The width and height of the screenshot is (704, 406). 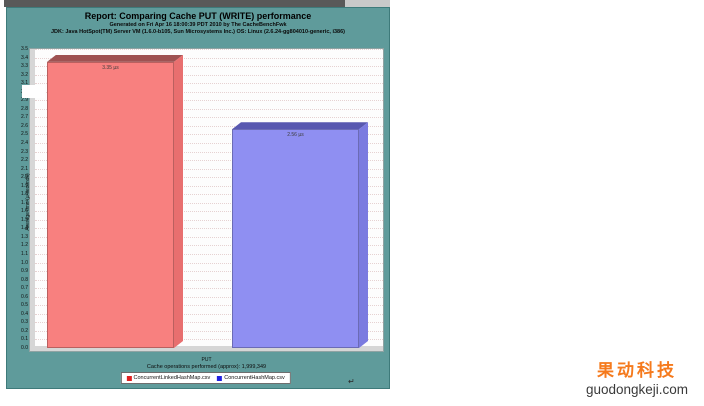 What do you see at coordinates (351, 381) in the screenshot?
I see `paragraph-return-mark: ↵` at bounding box center [351, 381].